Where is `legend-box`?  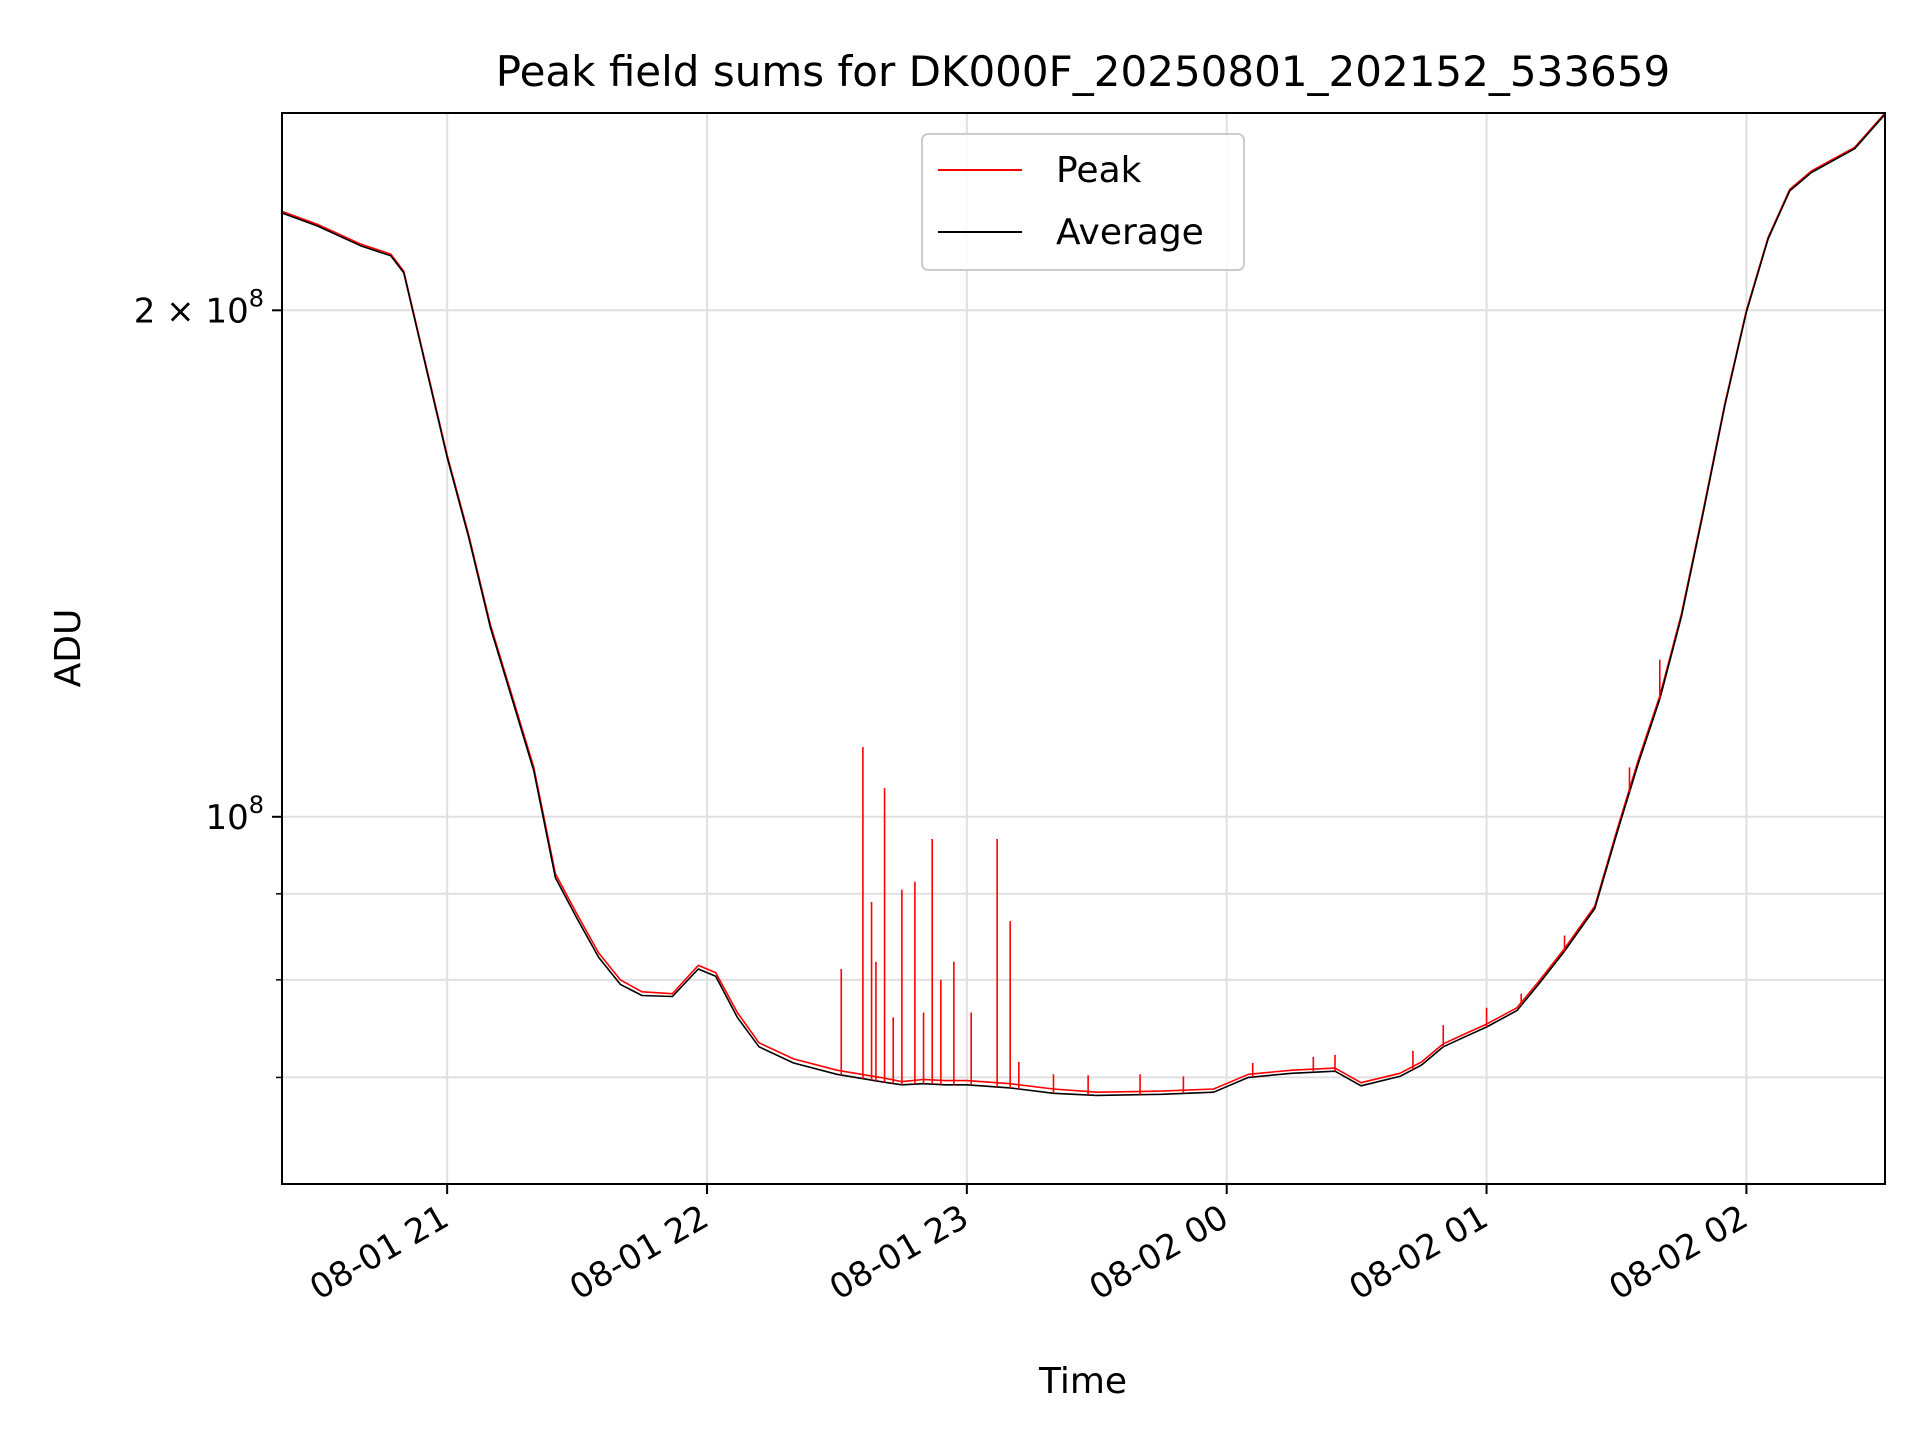 legend-box is located at coordinates (1083, 202).